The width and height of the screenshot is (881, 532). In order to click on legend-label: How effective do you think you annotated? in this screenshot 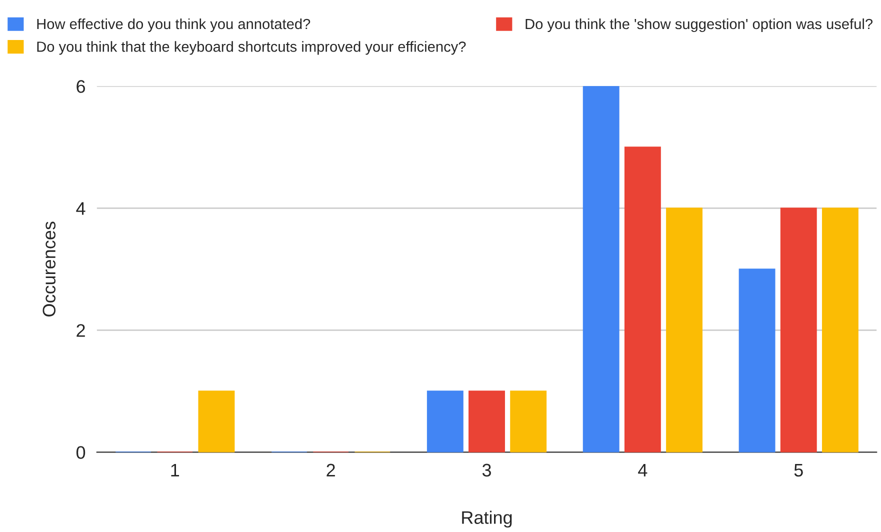, I will do `click(173, 25)`.